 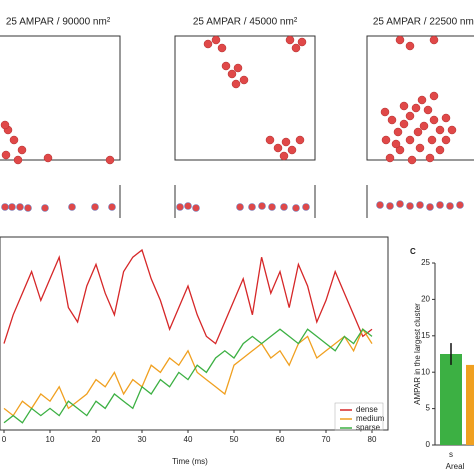 I want to click on legend-label: medium, so click(x=370, y=418).